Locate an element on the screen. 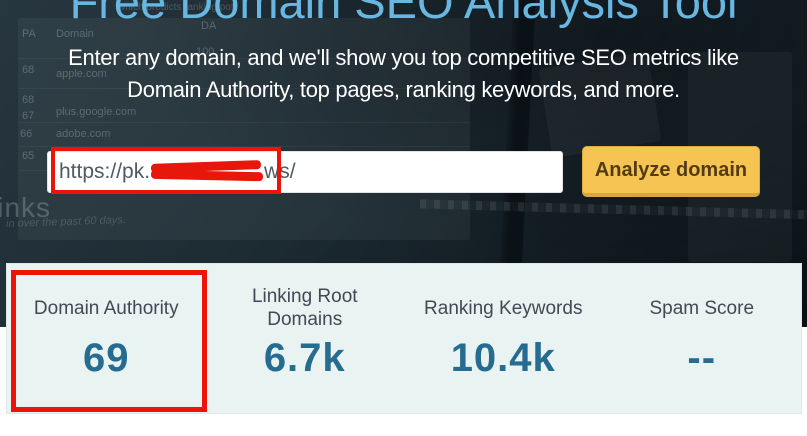  analyze-domain-button: Analyze domain is located at coordinates (671, 171).